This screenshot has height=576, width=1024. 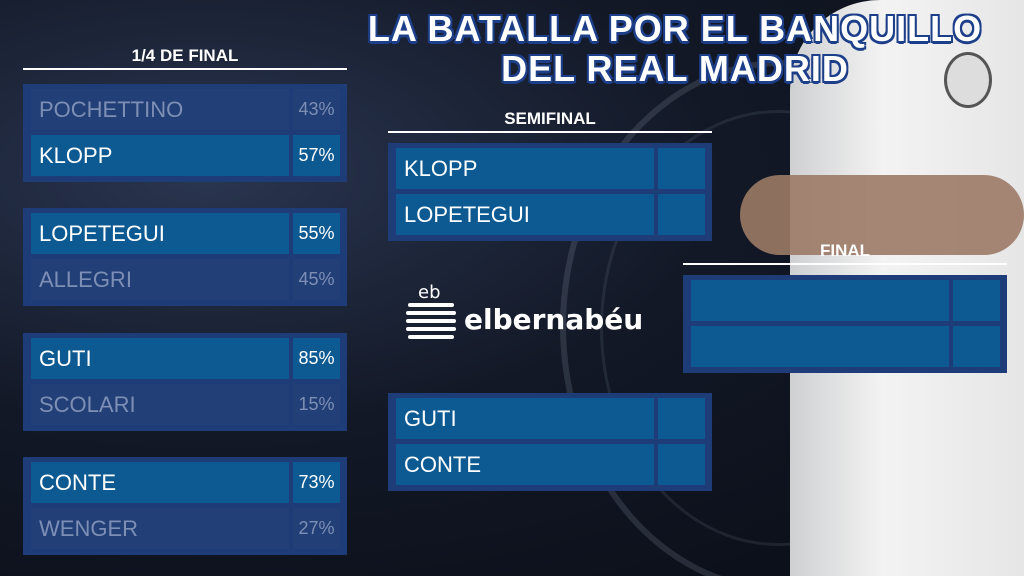 I want to click on elbernabeu-logo-icon: eb elbernabéu, so click(x=524, y=310).